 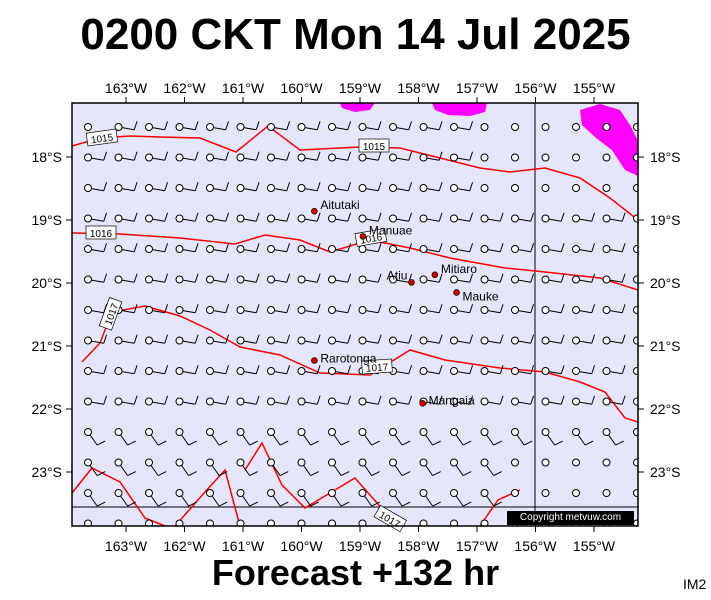 I want to click on place-label: Aitutaki, so click(x=339, y=205).